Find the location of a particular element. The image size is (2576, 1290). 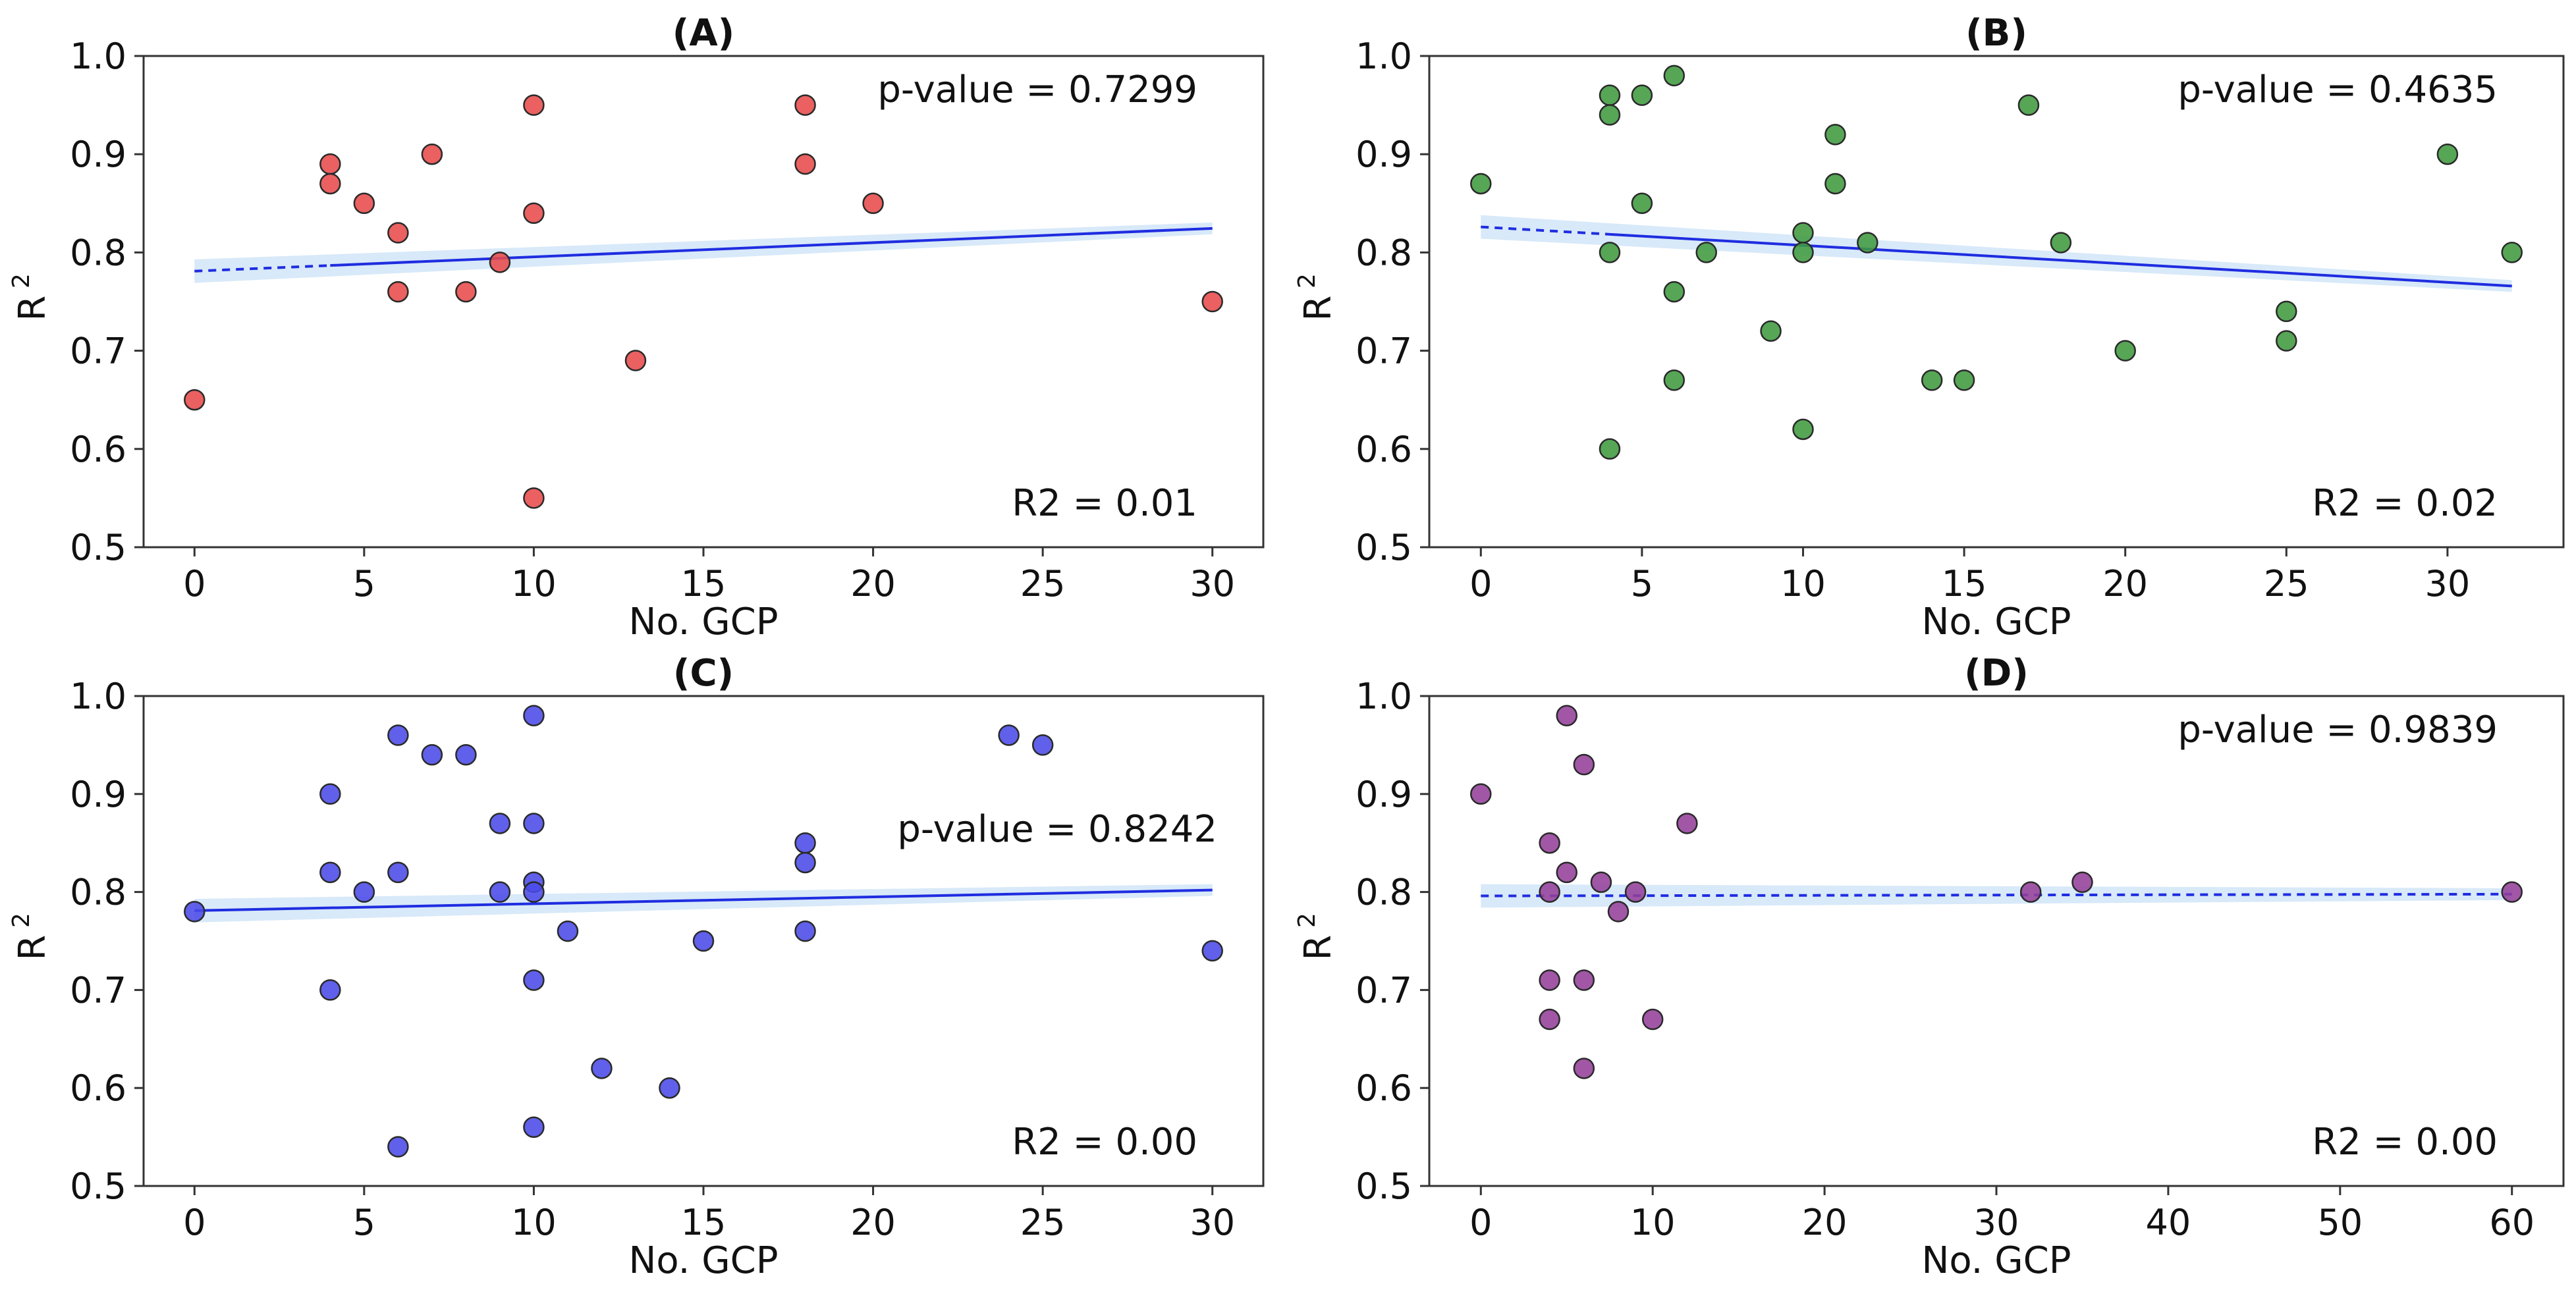

chart-title: (A) is located at coordinates (703, 33).